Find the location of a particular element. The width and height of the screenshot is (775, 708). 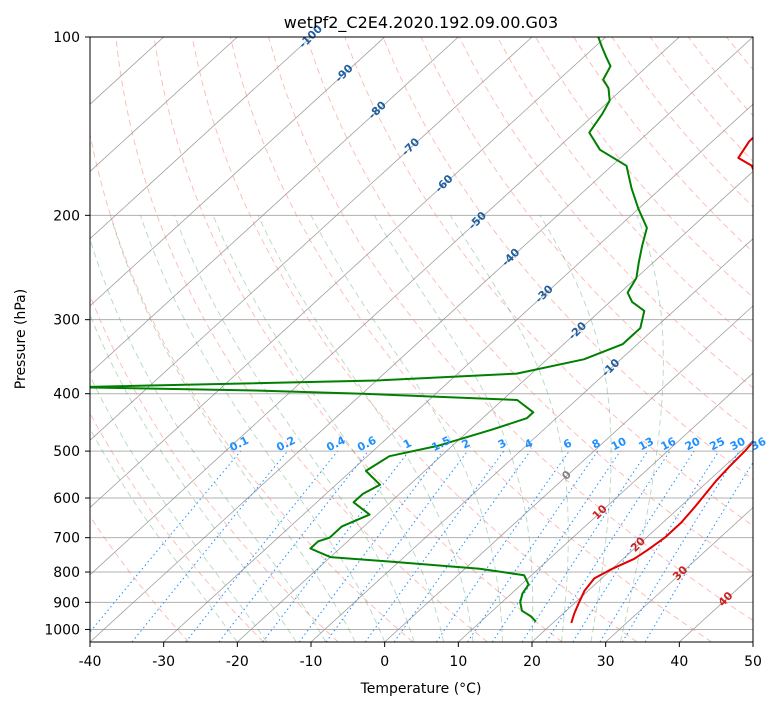

x-tick-label: 40 is located at coordinates (679, 662).